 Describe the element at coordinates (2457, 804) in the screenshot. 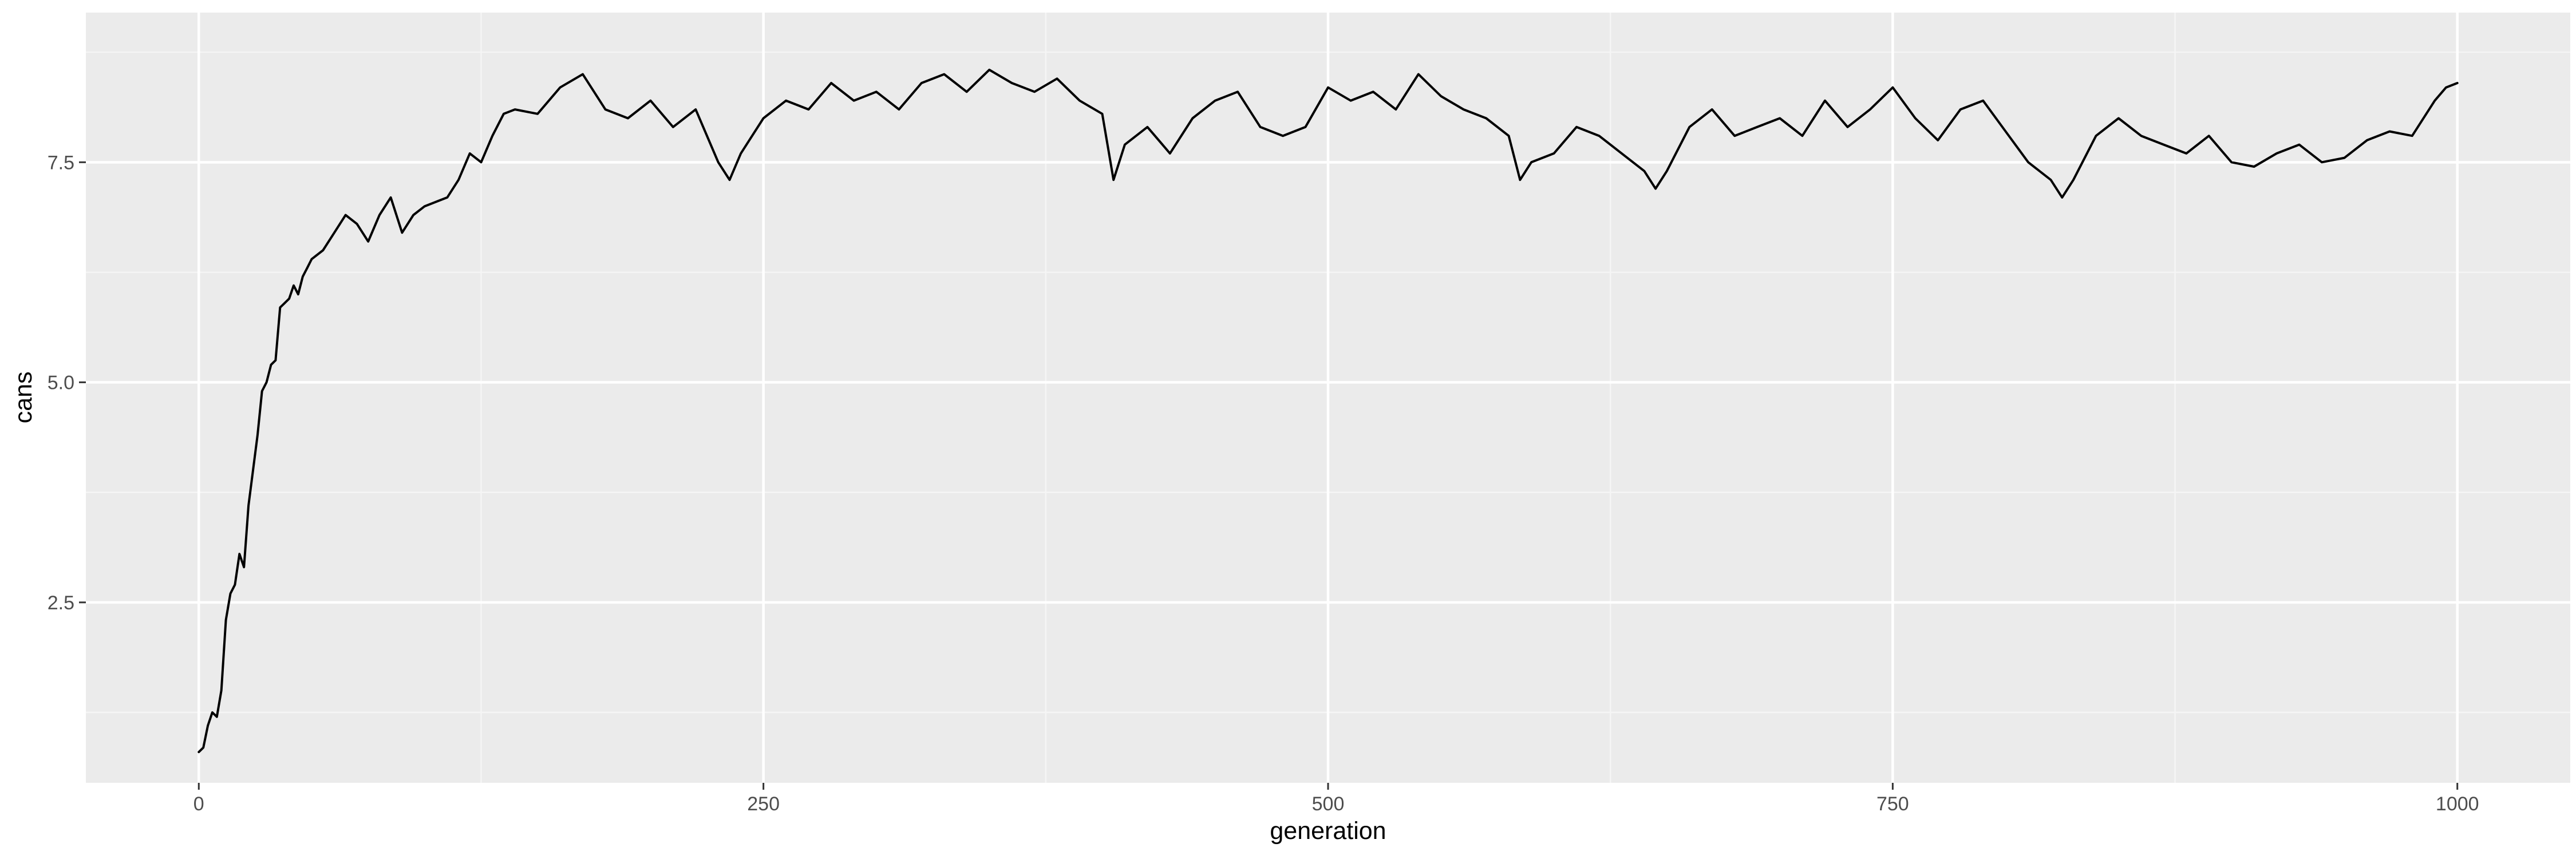

I see `x-tick-label: 1000` at that location.